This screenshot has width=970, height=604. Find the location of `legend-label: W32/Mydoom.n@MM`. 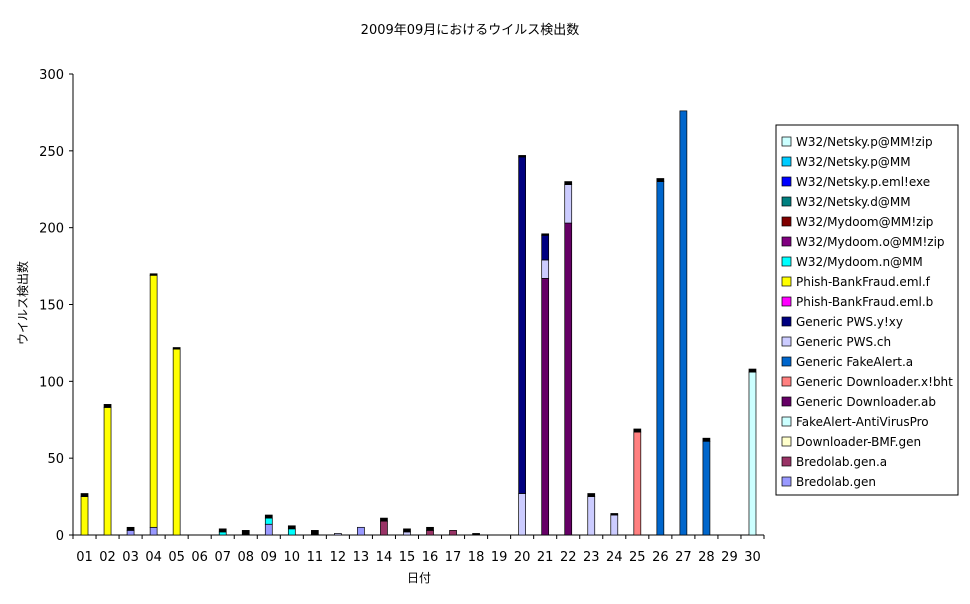

legend-label: W32/Mydoom.n@MM is located at coordinates (859, 262).